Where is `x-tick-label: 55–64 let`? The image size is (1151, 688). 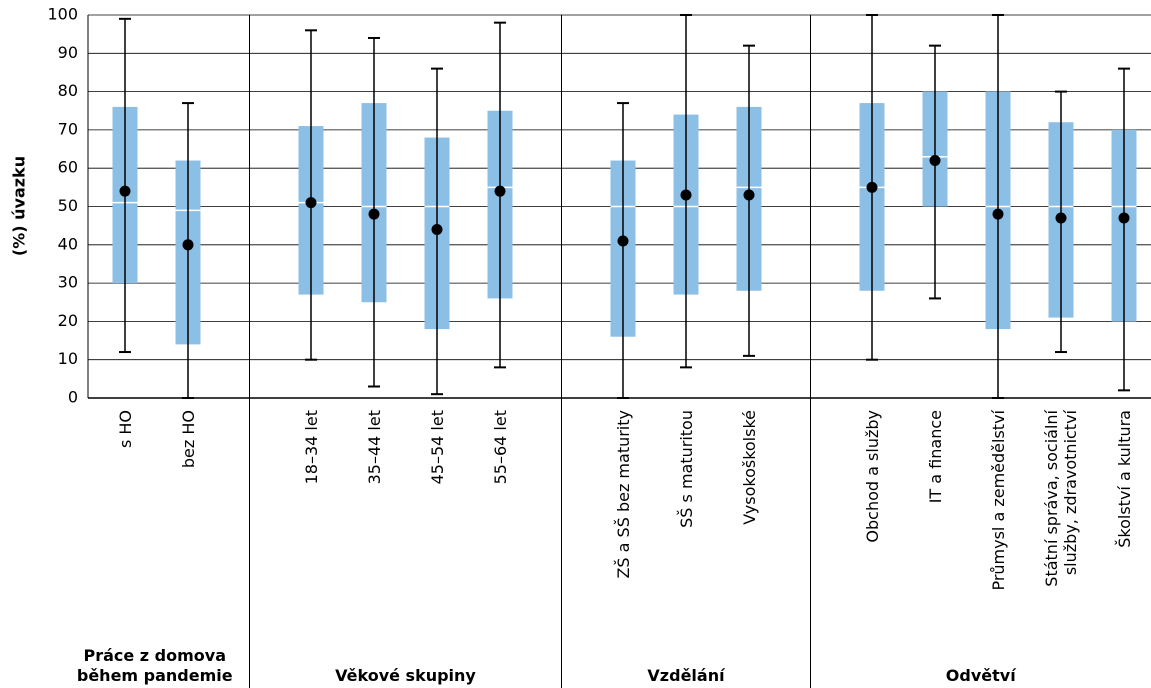
x-tick-label: 55–64 let is located at coordinates (500, 447).